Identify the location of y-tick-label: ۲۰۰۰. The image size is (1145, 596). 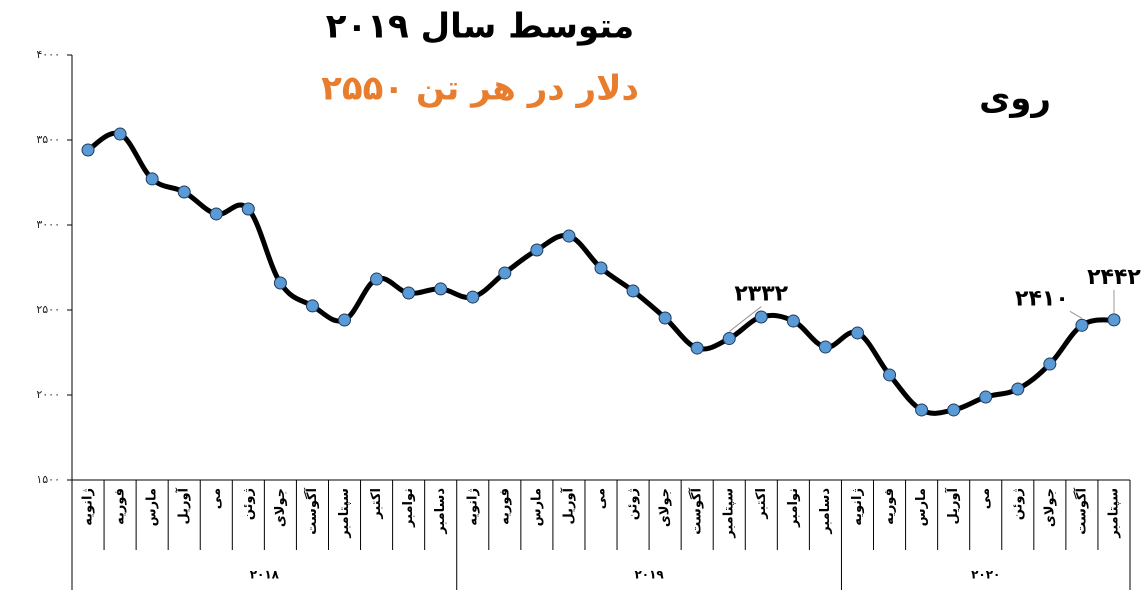
(48, 394).